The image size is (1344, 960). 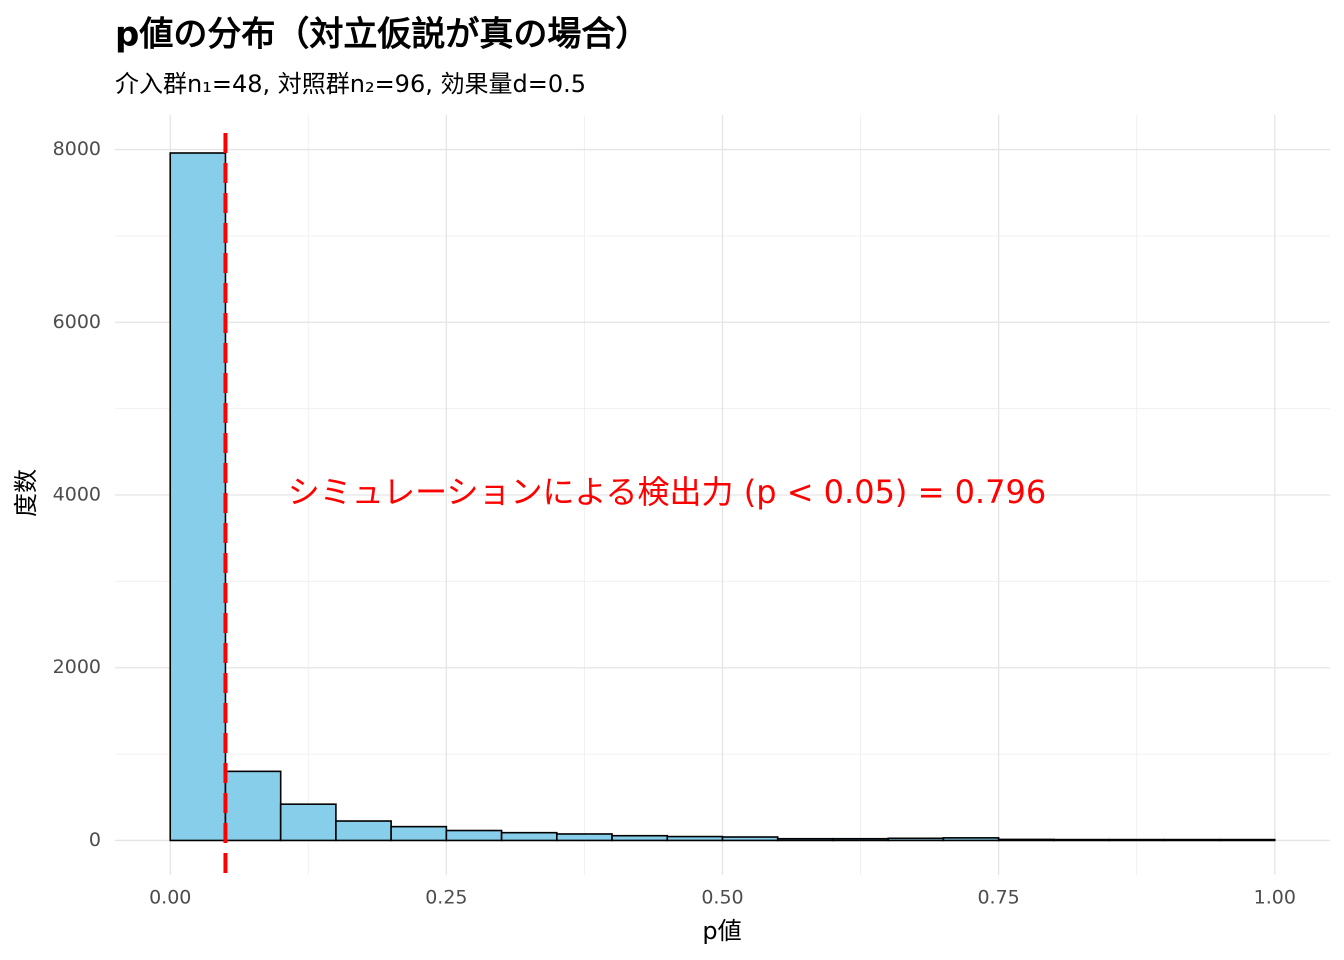 What do you see at coordinates (722, 898) in the screenshot?
I see `x-tick-label: 0.50` at bounding box center [722, 898].